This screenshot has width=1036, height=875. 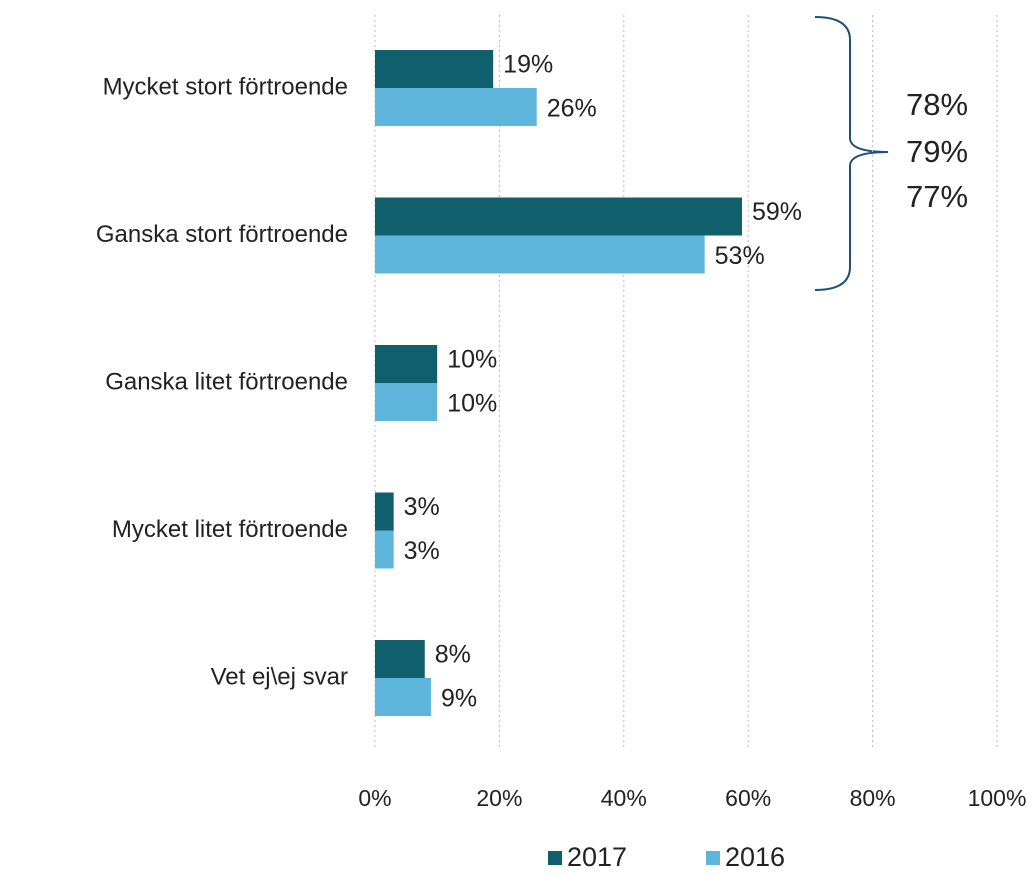 I want to click on x-tick-label: 100%, so click(x=997, y=798).